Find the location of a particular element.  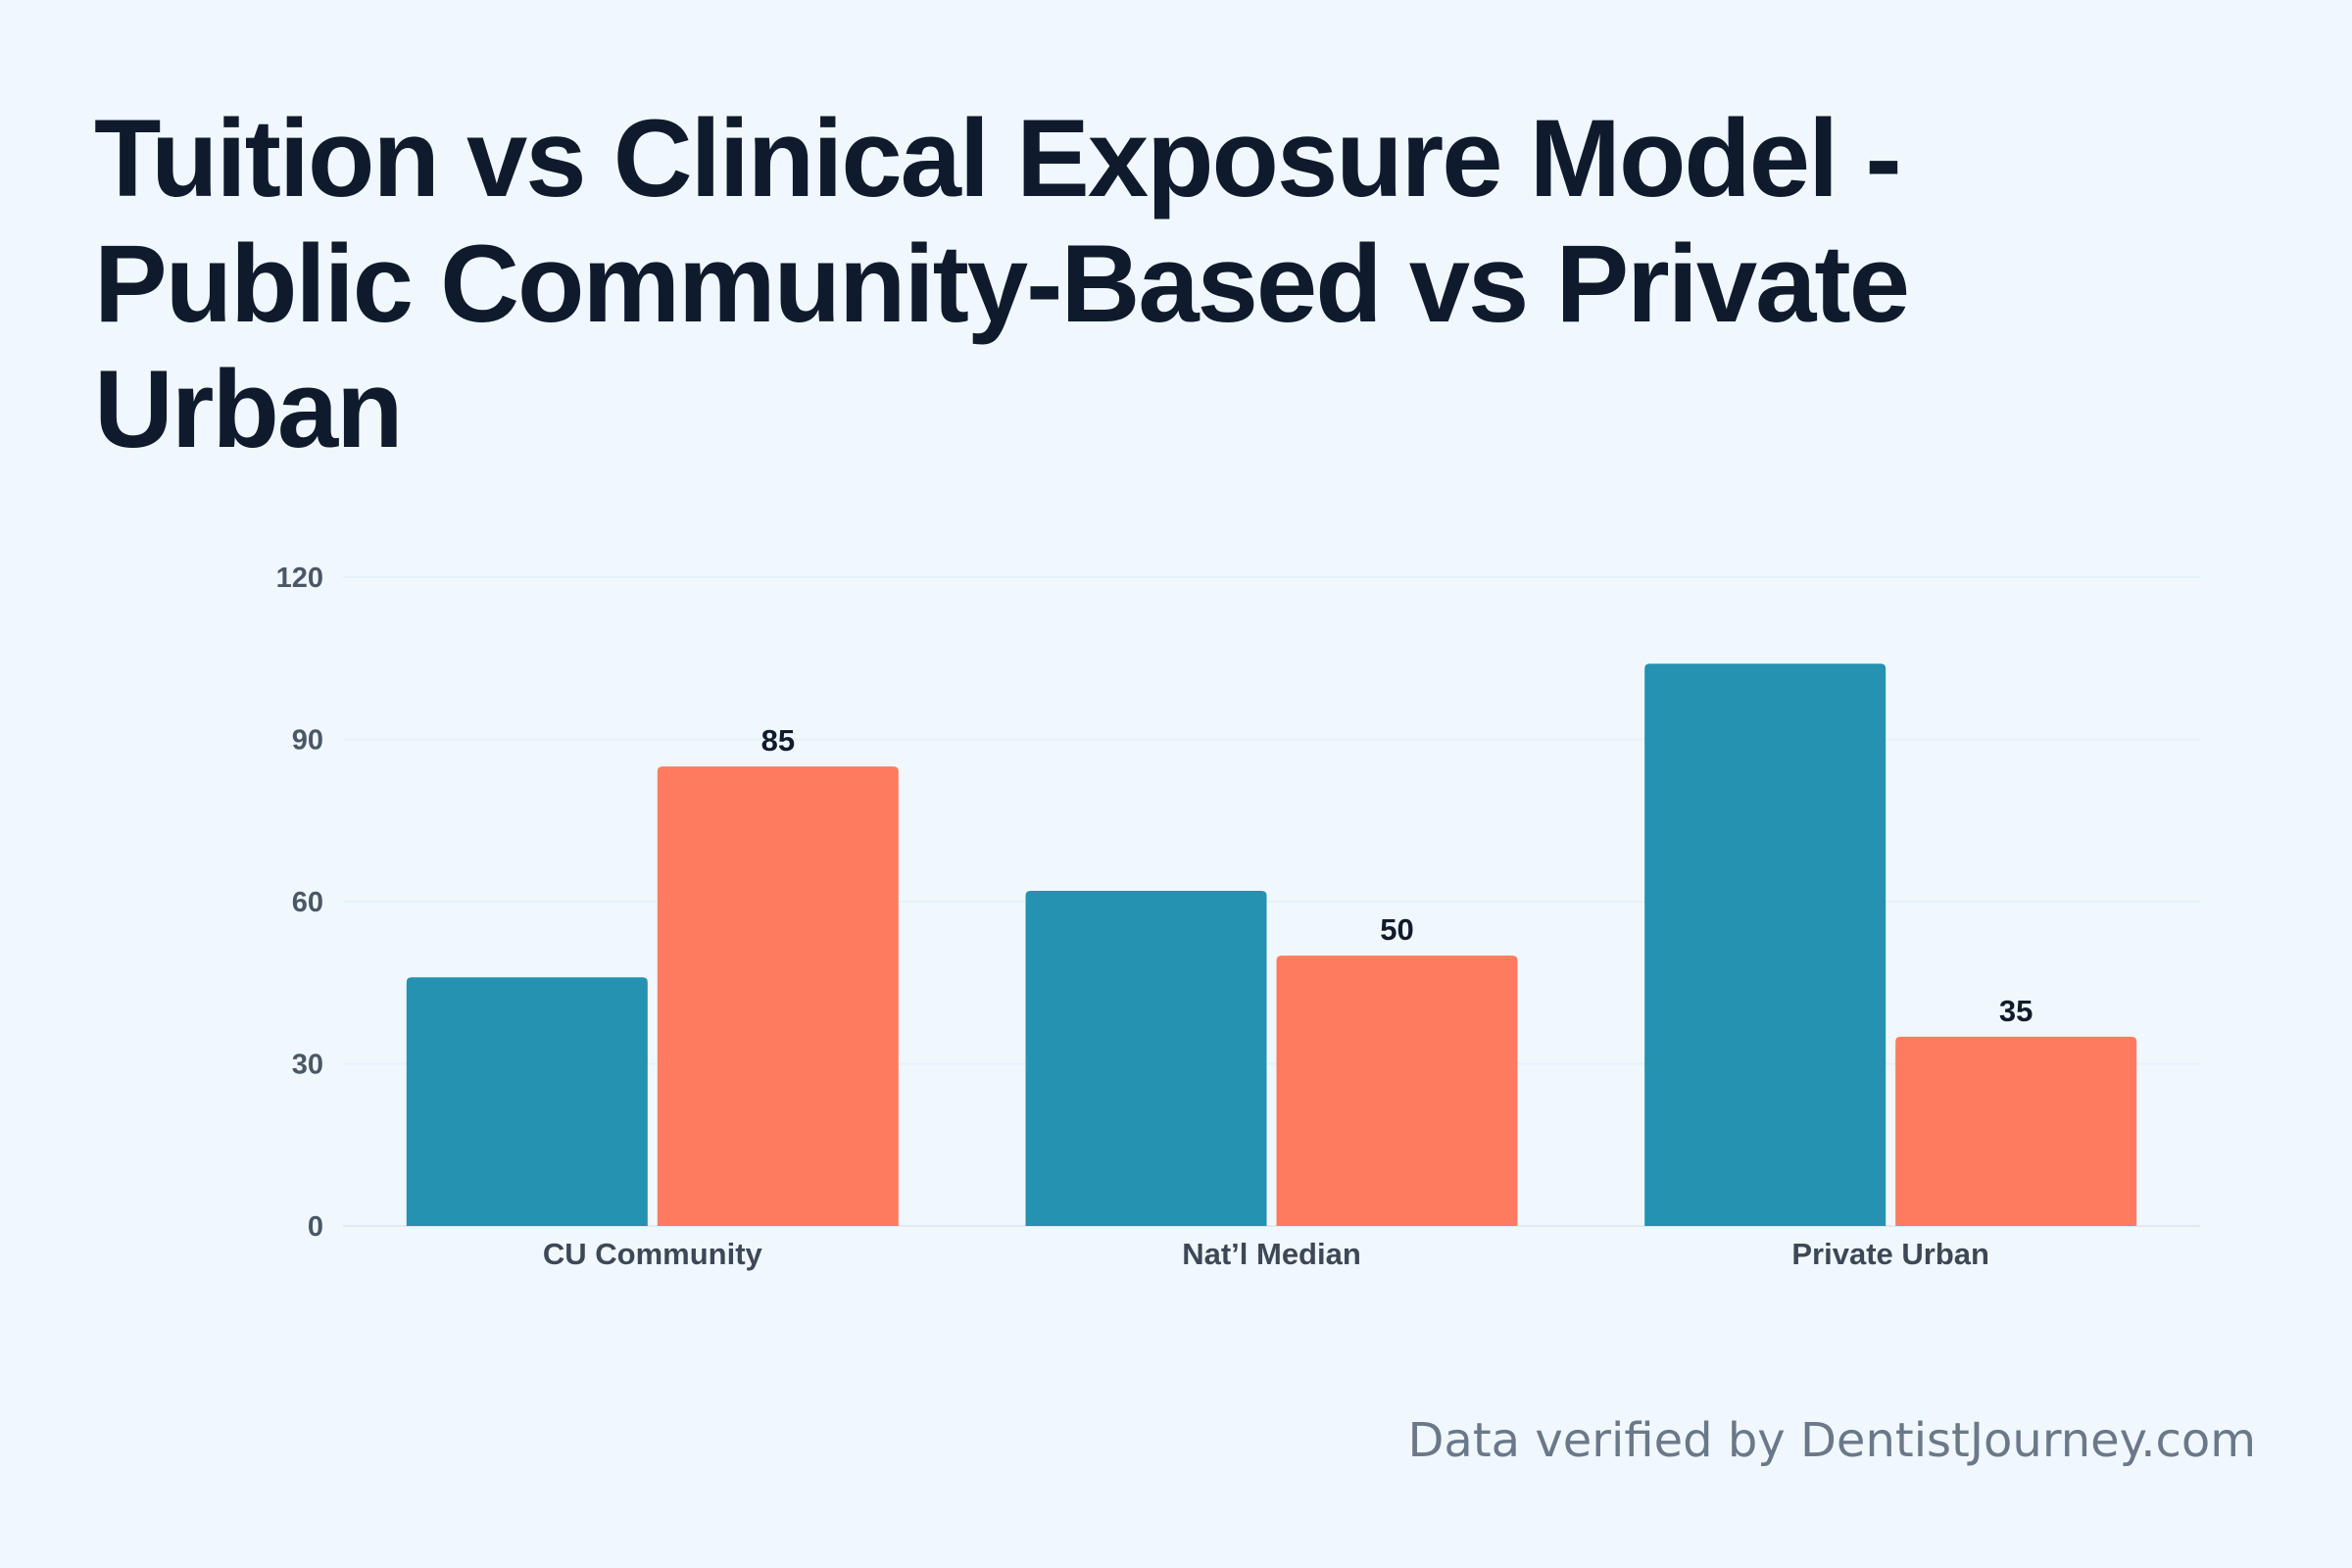

category-label: Nat’l Median is located at coordinates (1271, 1254).